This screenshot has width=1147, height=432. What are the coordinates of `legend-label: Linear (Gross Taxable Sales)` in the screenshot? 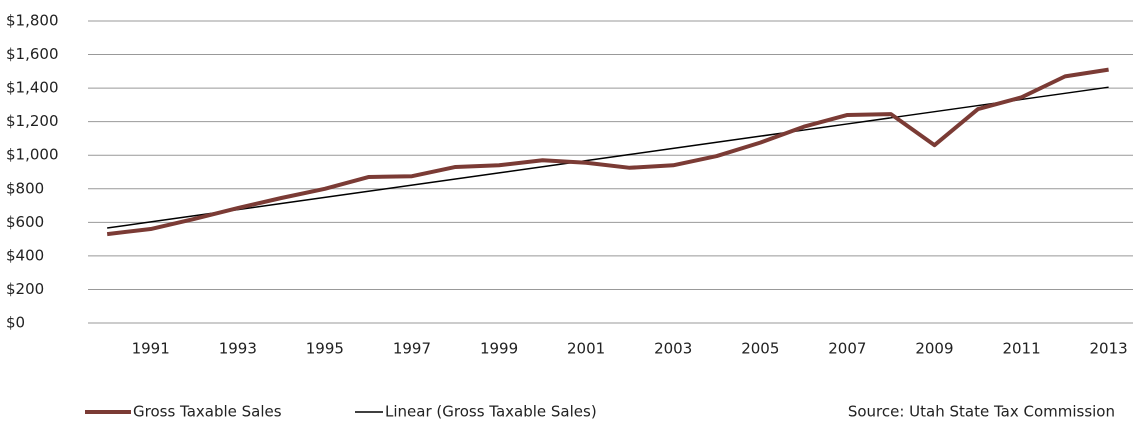 It's located at (491, 412).